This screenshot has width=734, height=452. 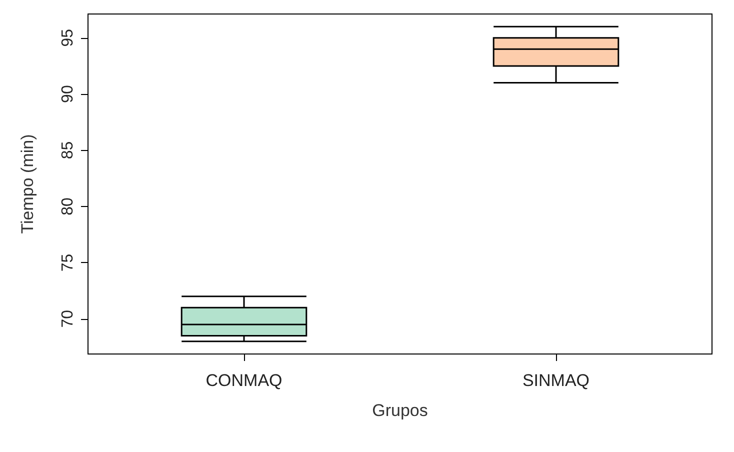 What do you see at coordinates (68, 263) in the screenshot?
I see `y-tick-label: 75` at bounding box center [68, 263].